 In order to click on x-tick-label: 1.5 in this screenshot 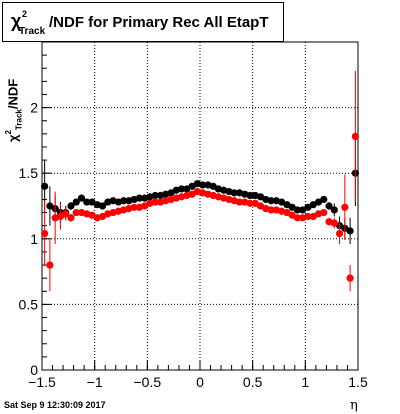, I will do `click(358, 382)`.